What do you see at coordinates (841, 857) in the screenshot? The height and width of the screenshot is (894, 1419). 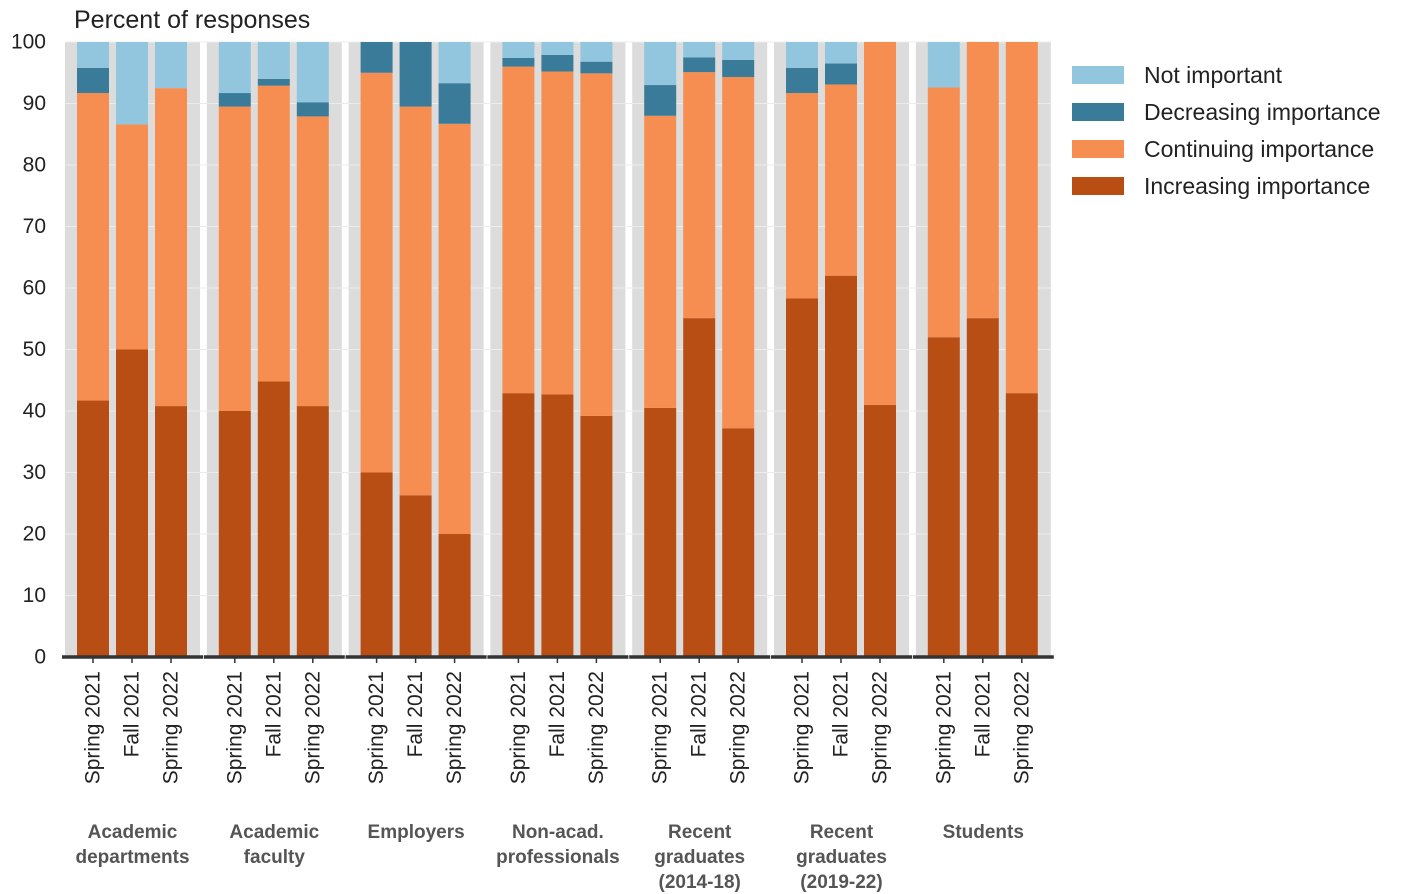 I see `group-label: Recent graduates (2019-22)` at bounding box center [841, 857].